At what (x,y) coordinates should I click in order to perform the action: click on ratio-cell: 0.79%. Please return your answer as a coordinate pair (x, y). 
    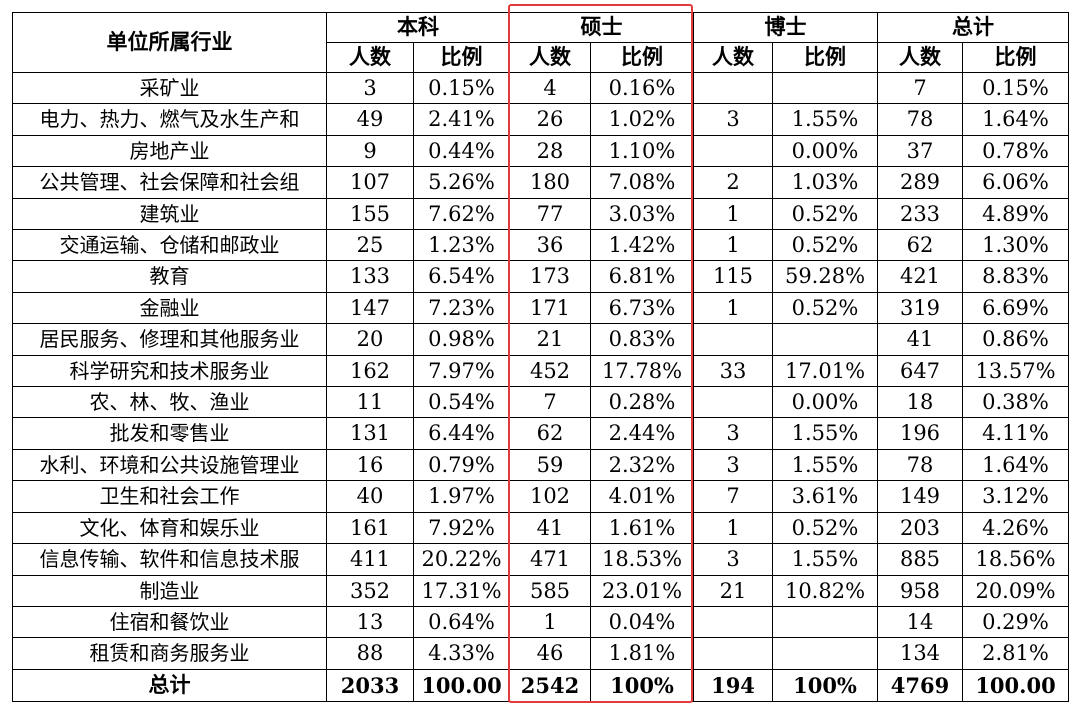
    Looking at the image, I should click on (461, 465).